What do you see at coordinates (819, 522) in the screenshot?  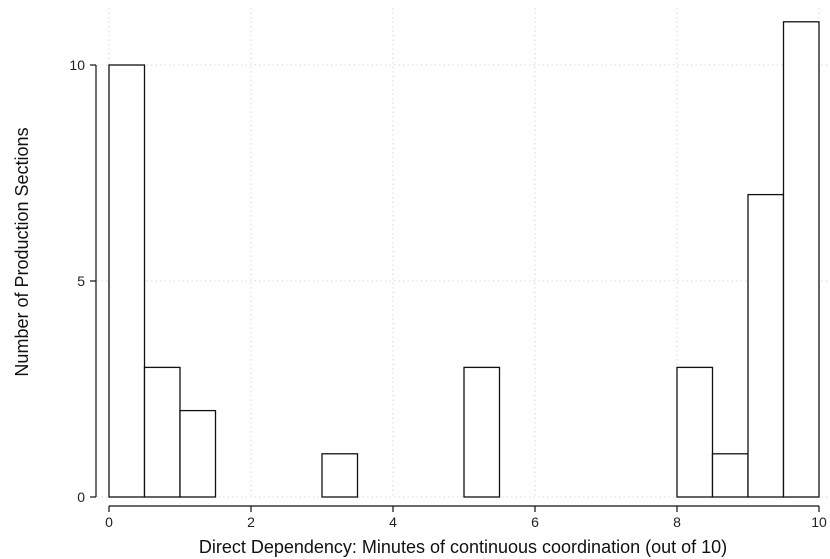 I see `x-tick-label: 10` at bounding box center [819, 522].